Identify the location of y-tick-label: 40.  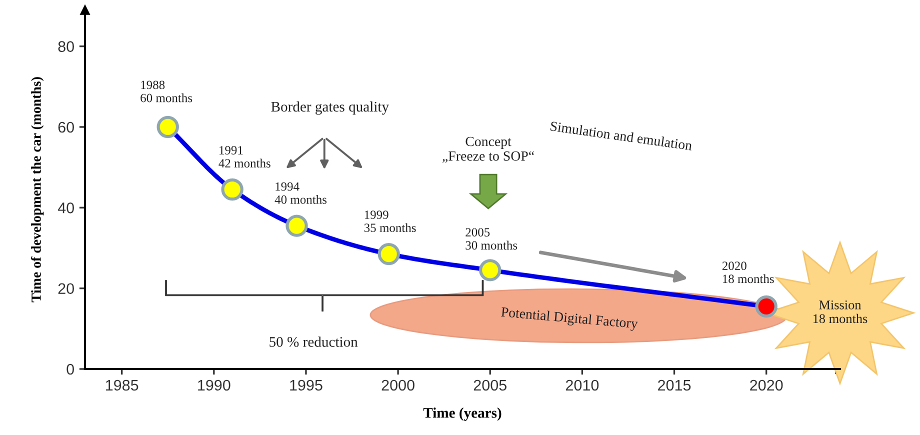
(66, 208).